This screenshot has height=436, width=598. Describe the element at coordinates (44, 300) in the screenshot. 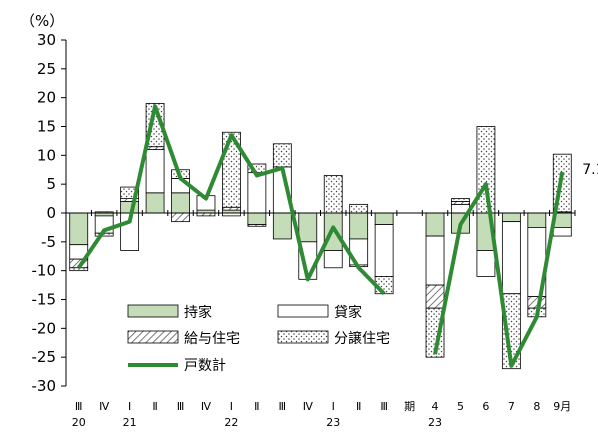

I see `y-tick-label: -15` at that location.